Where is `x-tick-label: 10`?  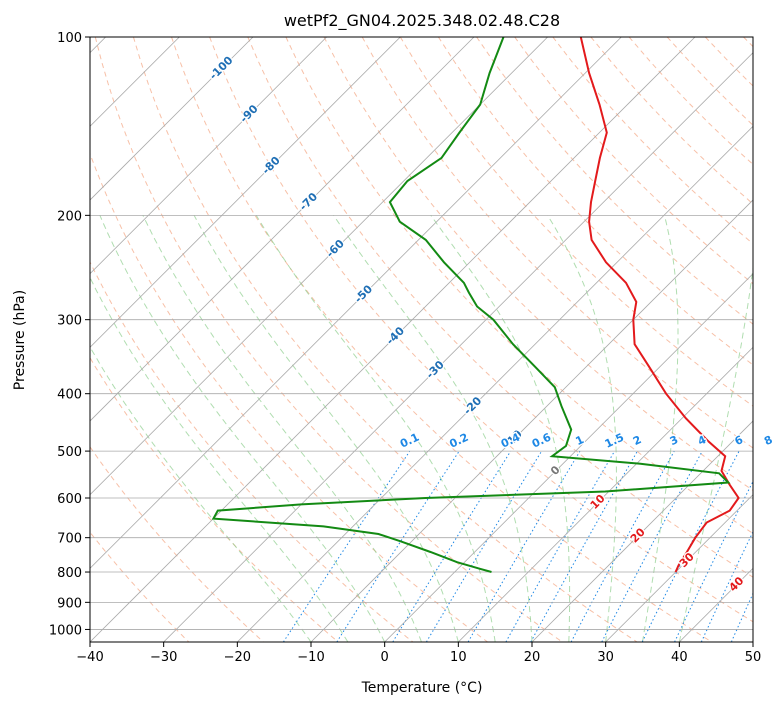
x-tick-label: 10 is located at coordinates (458, 657).